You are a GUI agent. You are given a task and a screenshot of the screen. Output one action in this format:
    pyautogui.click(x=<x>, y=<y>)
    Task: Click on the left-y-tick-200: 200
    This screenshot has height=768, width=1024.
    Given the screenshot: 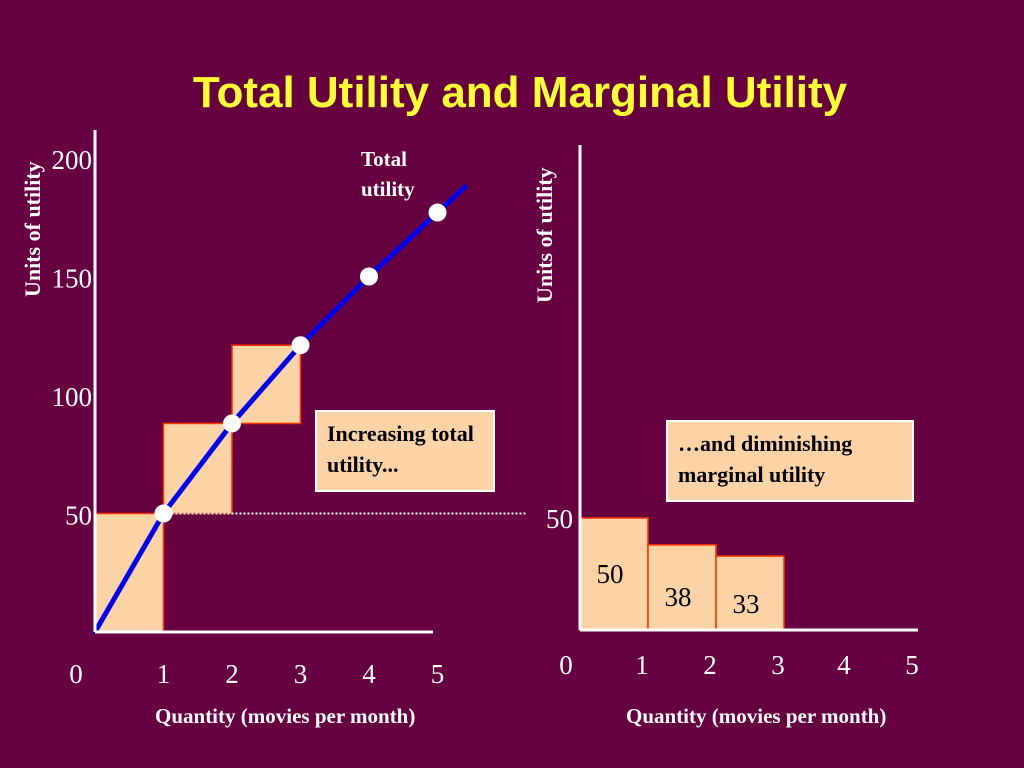 What is the action you would take?
    pyautogui.click(x=72, y=160)
    